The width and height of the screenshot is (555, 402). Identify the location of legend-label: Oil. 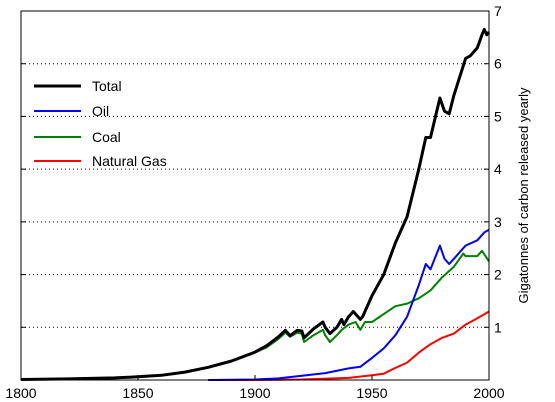
(100, 111).